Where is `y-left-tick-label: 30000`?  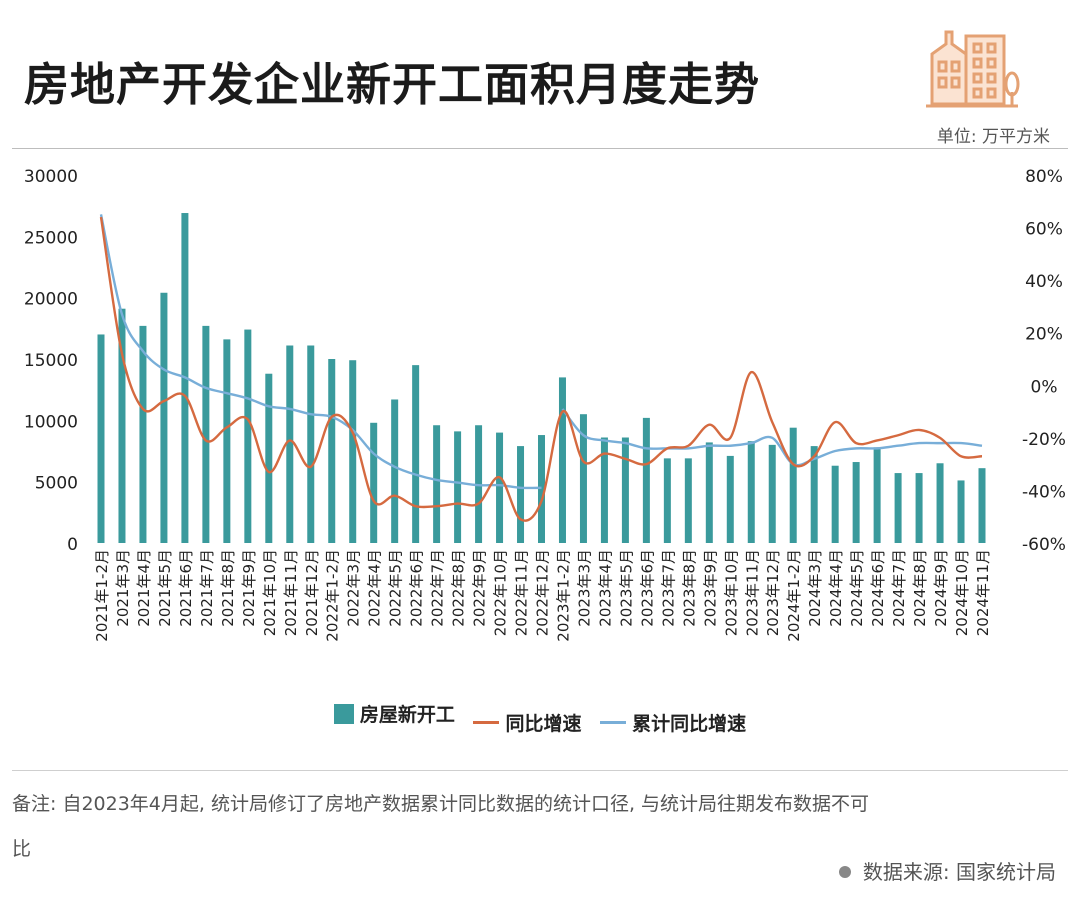 y-left-tick-label: 30000 is located at coordinates (51, 177).